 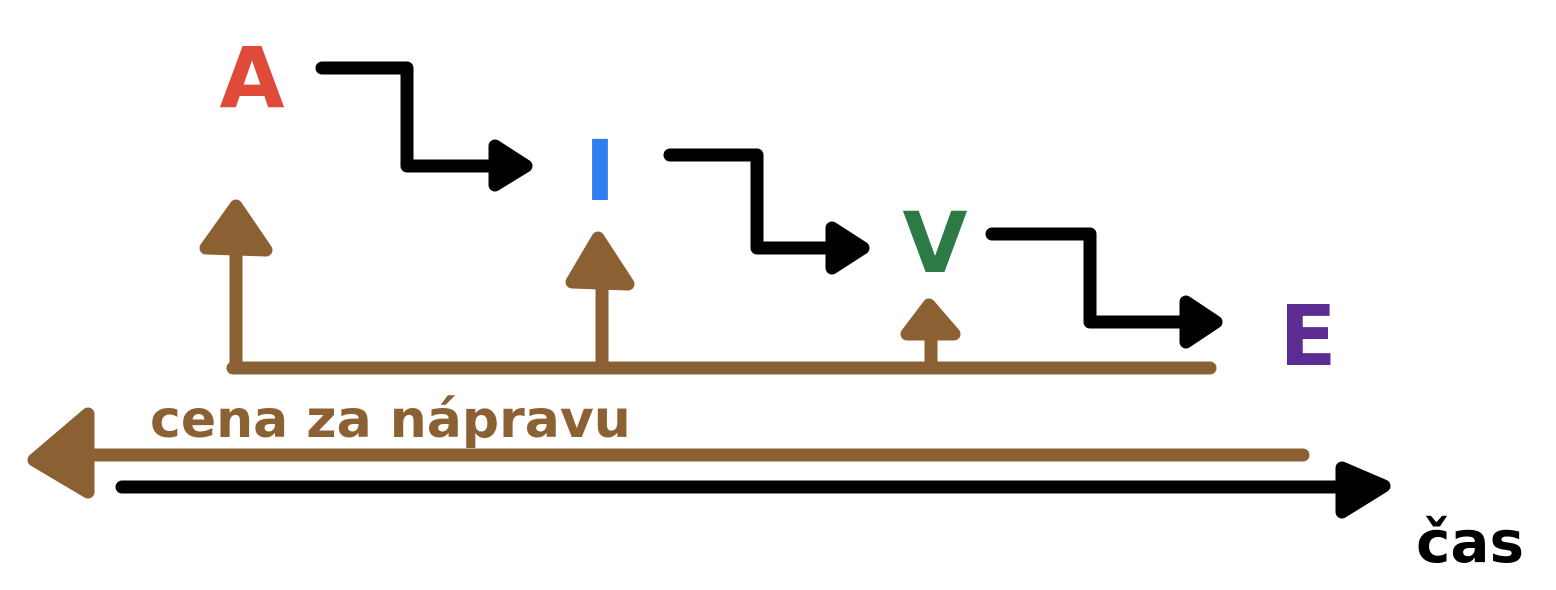 What do you see at coordinates (600, 261) in the screenshot?
I see `cost-arrow-i-head` at bounding box center [600, 261].